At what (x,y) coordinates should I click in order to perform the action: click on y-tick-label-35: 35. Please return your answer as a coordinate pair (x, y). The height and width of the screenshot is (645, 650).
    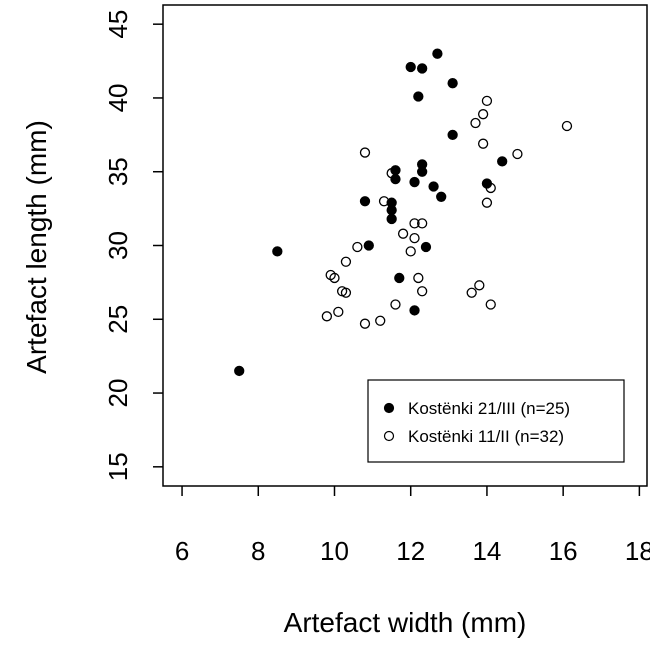
    Looking at the image, I should click on (118, 171).